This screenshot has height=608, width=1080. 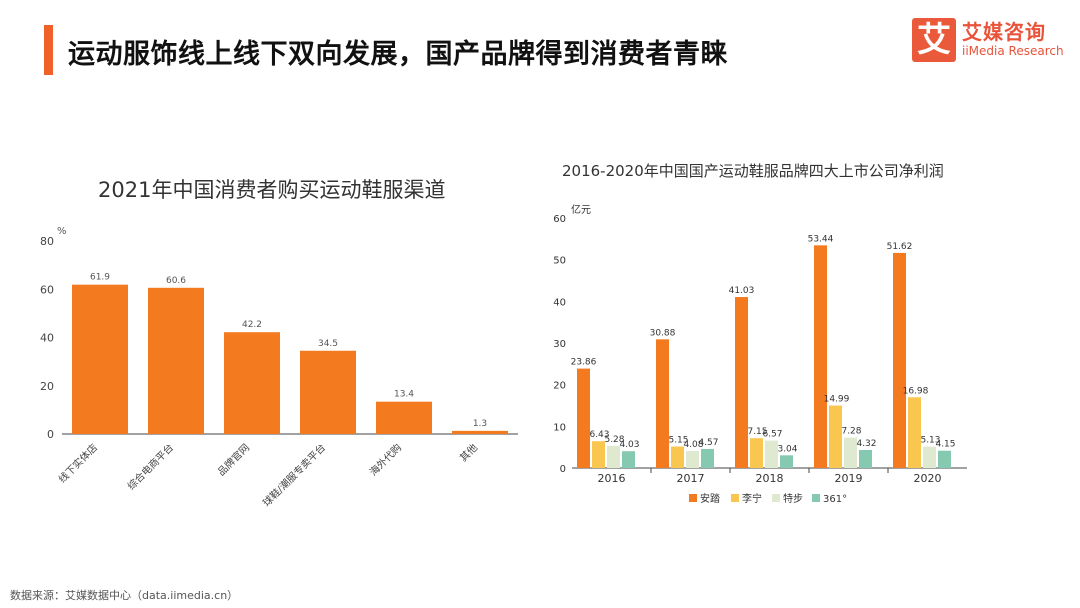 What do you see at coordinates (772, 435) in the screenshot?
I see `data-label: 6.57` at bounding box center [772, 435].